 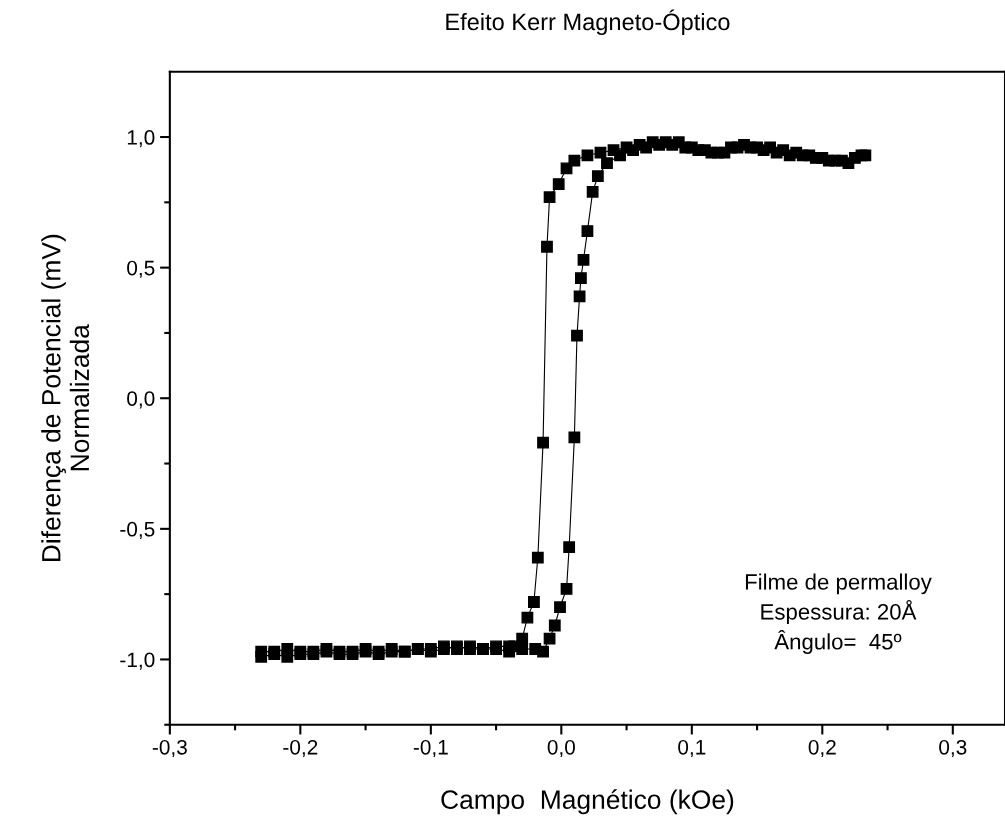 What do you see at coordinates (141, 400) in the screenshot?
I see `y-tick-label: 0,0` at bounding box center [141, 400].